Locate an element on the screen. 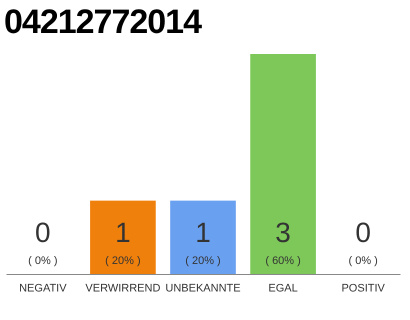  x-tick-label: UNBEKANNTE is located at coordinates (203, 288).